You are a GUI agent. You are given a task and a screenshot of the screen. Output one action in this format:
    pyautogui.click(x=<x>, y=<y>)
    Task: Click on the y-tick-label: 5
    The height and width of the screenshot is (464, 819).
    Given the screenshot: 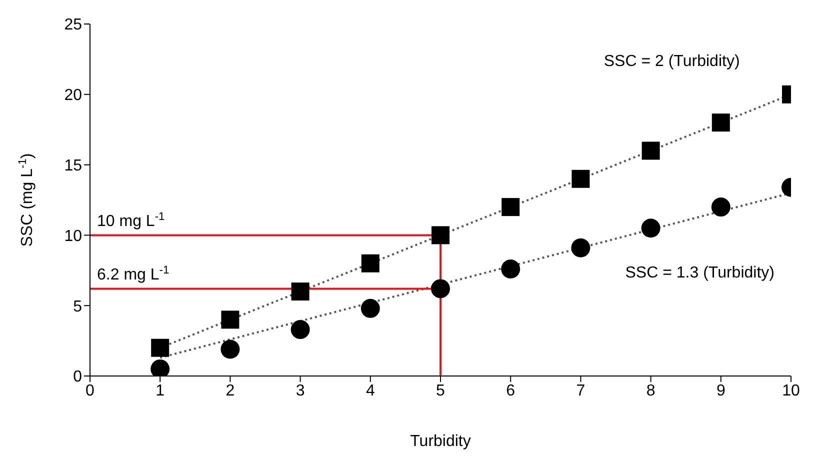 What is the action you would take?
    pyautogui.click(x=77, y=307)
    